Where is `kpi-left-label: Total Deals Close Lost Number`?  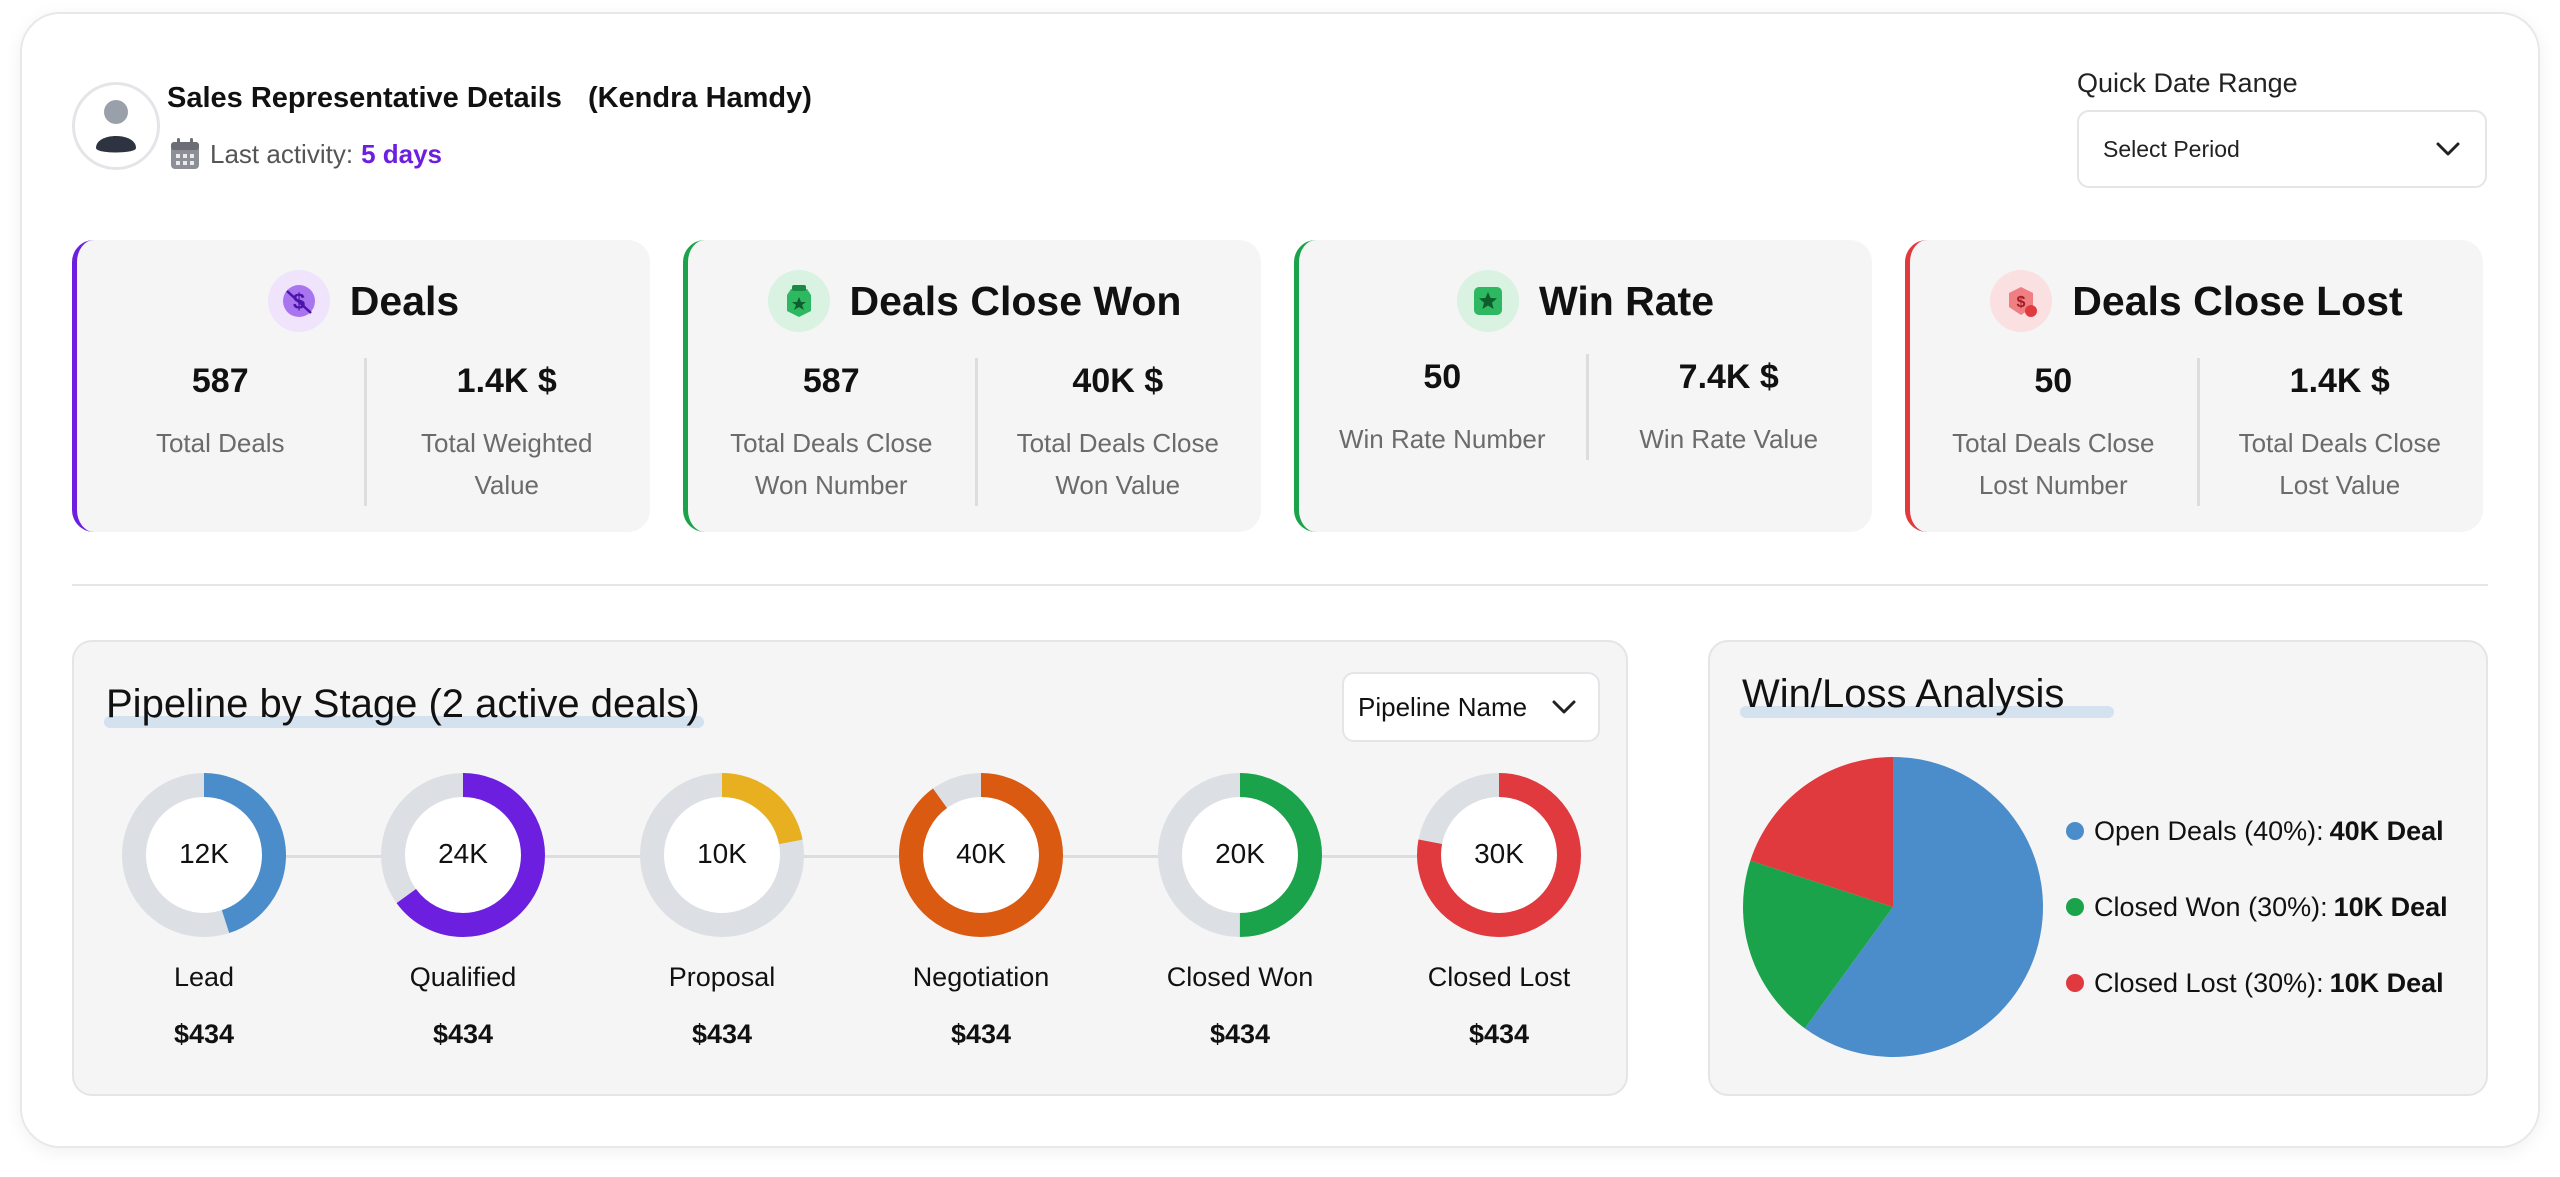 kpi-left-label: Total Deals Close Lost Number is located at coordinates (2053, 464).